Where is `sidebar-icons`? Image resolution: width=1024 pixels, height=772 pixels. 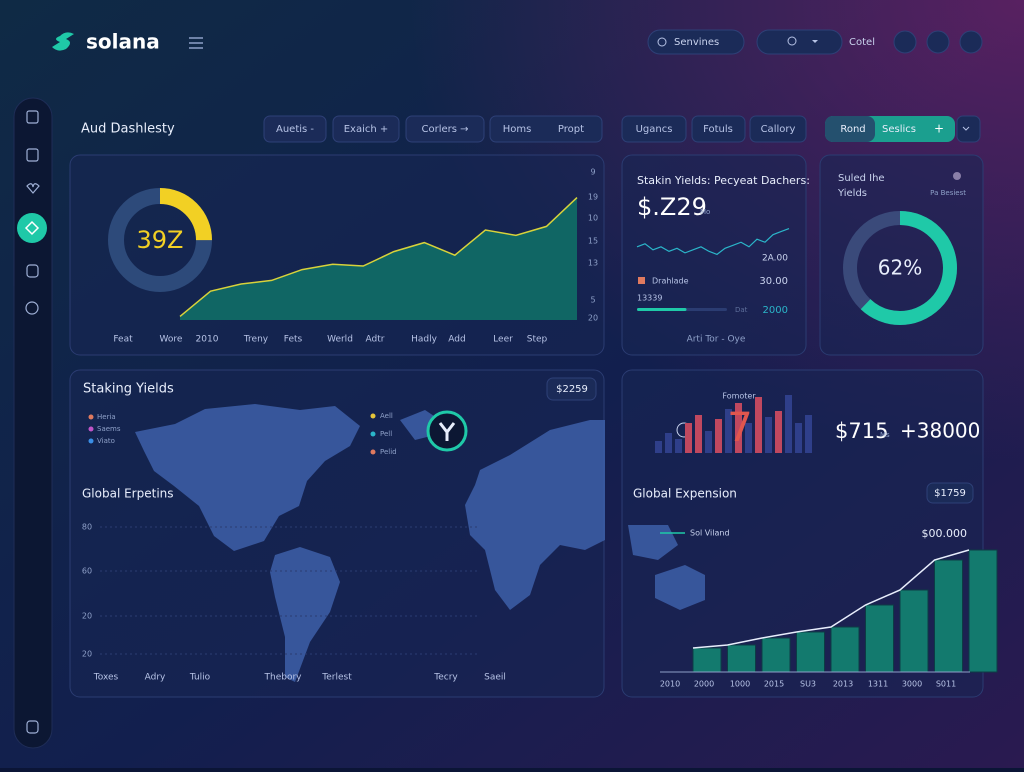
sidebar-icons is located at coordinates (32, 422).